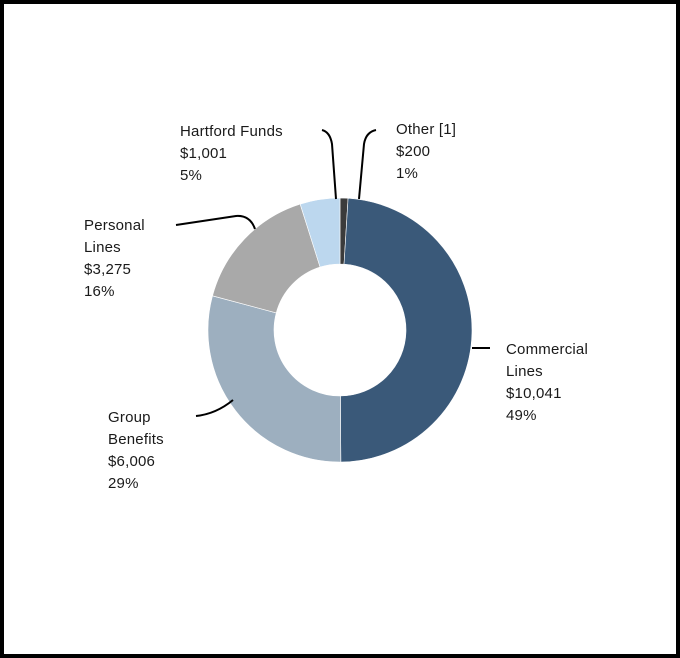  I want to click on label-name-line: Benefits, so click(136, 439).